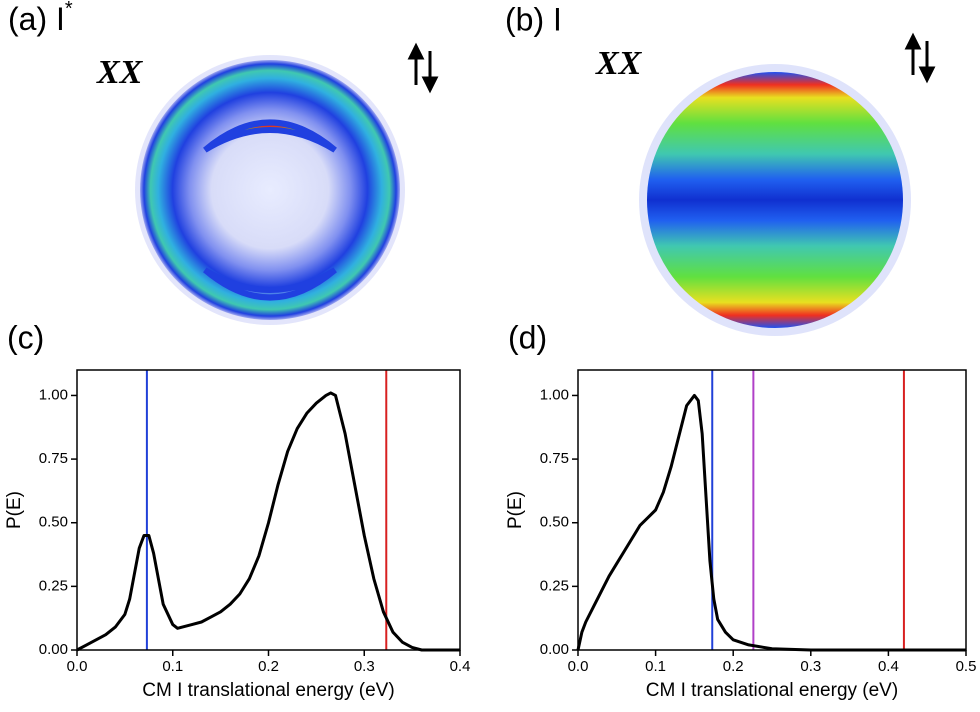  Describe the element at coordinates (69, 10) in the screenshot. I see `superscript: *` at that location.